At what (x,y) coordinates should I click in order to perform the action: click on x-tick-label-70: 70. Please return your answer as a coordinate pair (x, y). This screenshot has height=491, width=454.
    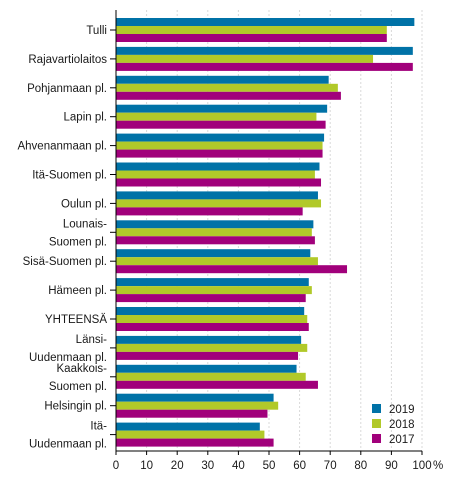
    Looking at the image, I should click on (330, 466).